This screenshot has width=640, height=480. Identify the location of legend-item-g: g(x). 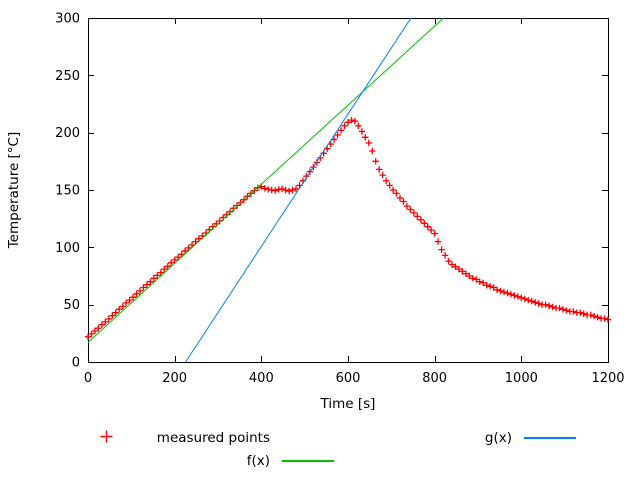
(461, 438).